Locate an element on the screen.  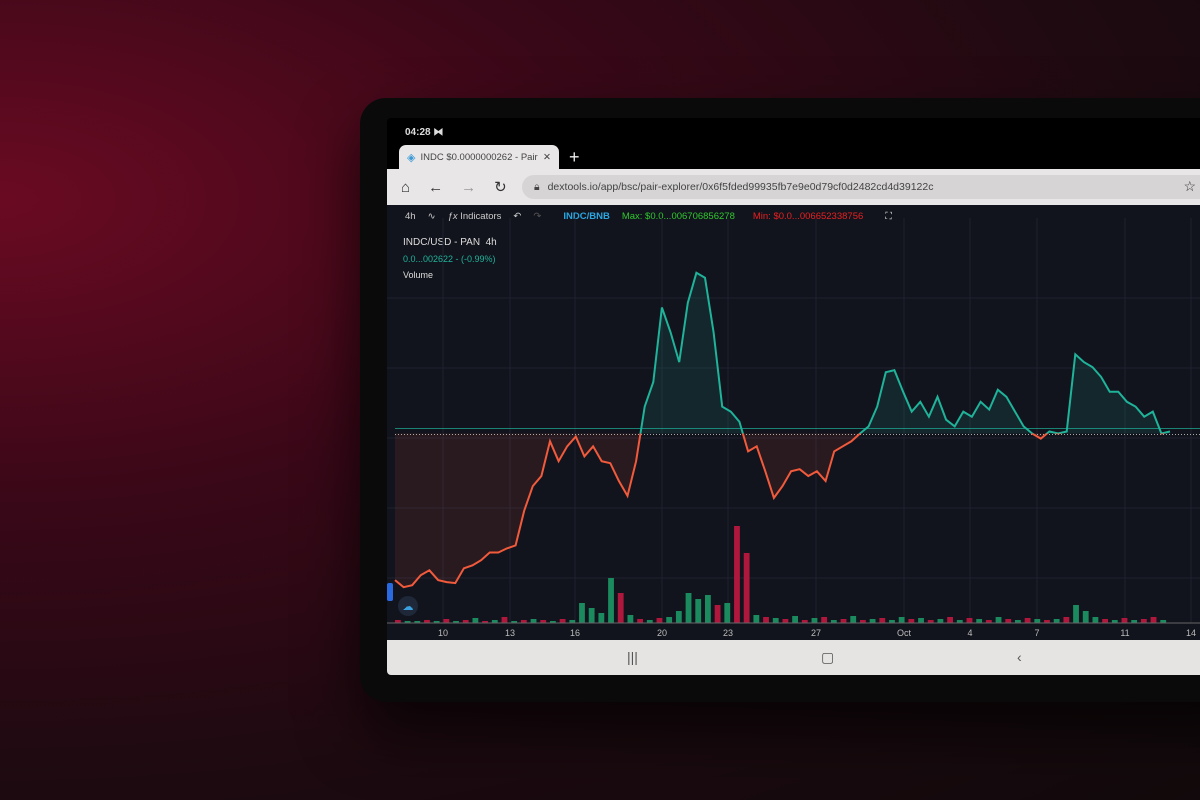
price-line-down is located at coordinates (780, 511).